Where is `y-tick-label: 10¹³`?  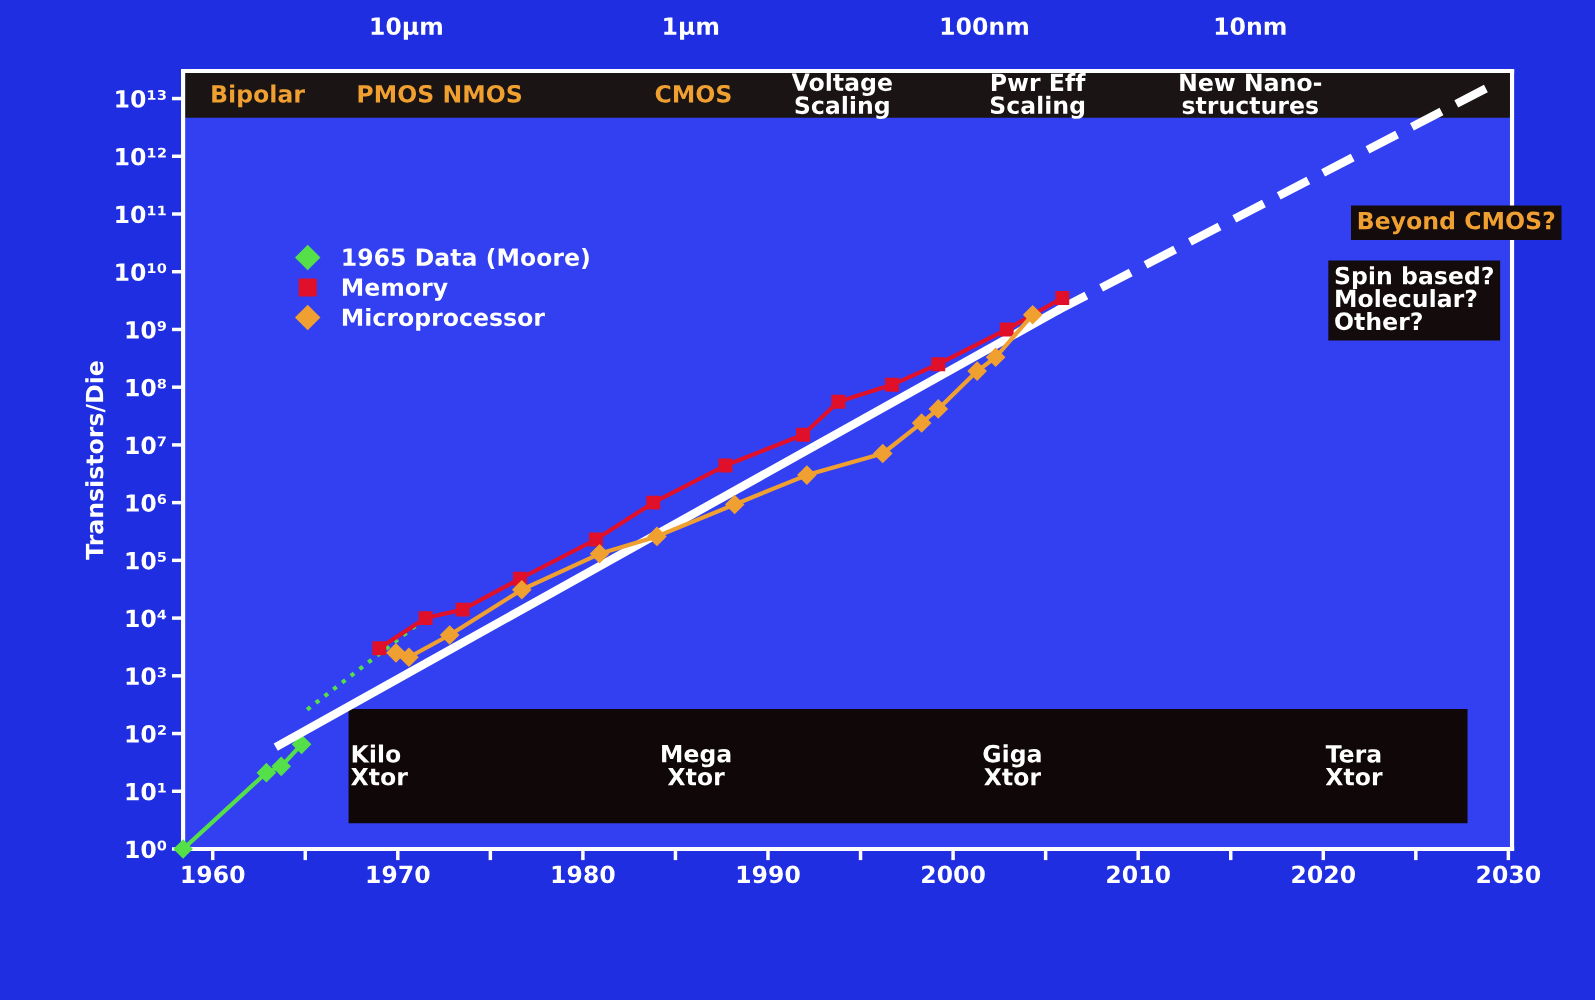 y-tick-label: 10¹³ is located at coordinates (141, 98).